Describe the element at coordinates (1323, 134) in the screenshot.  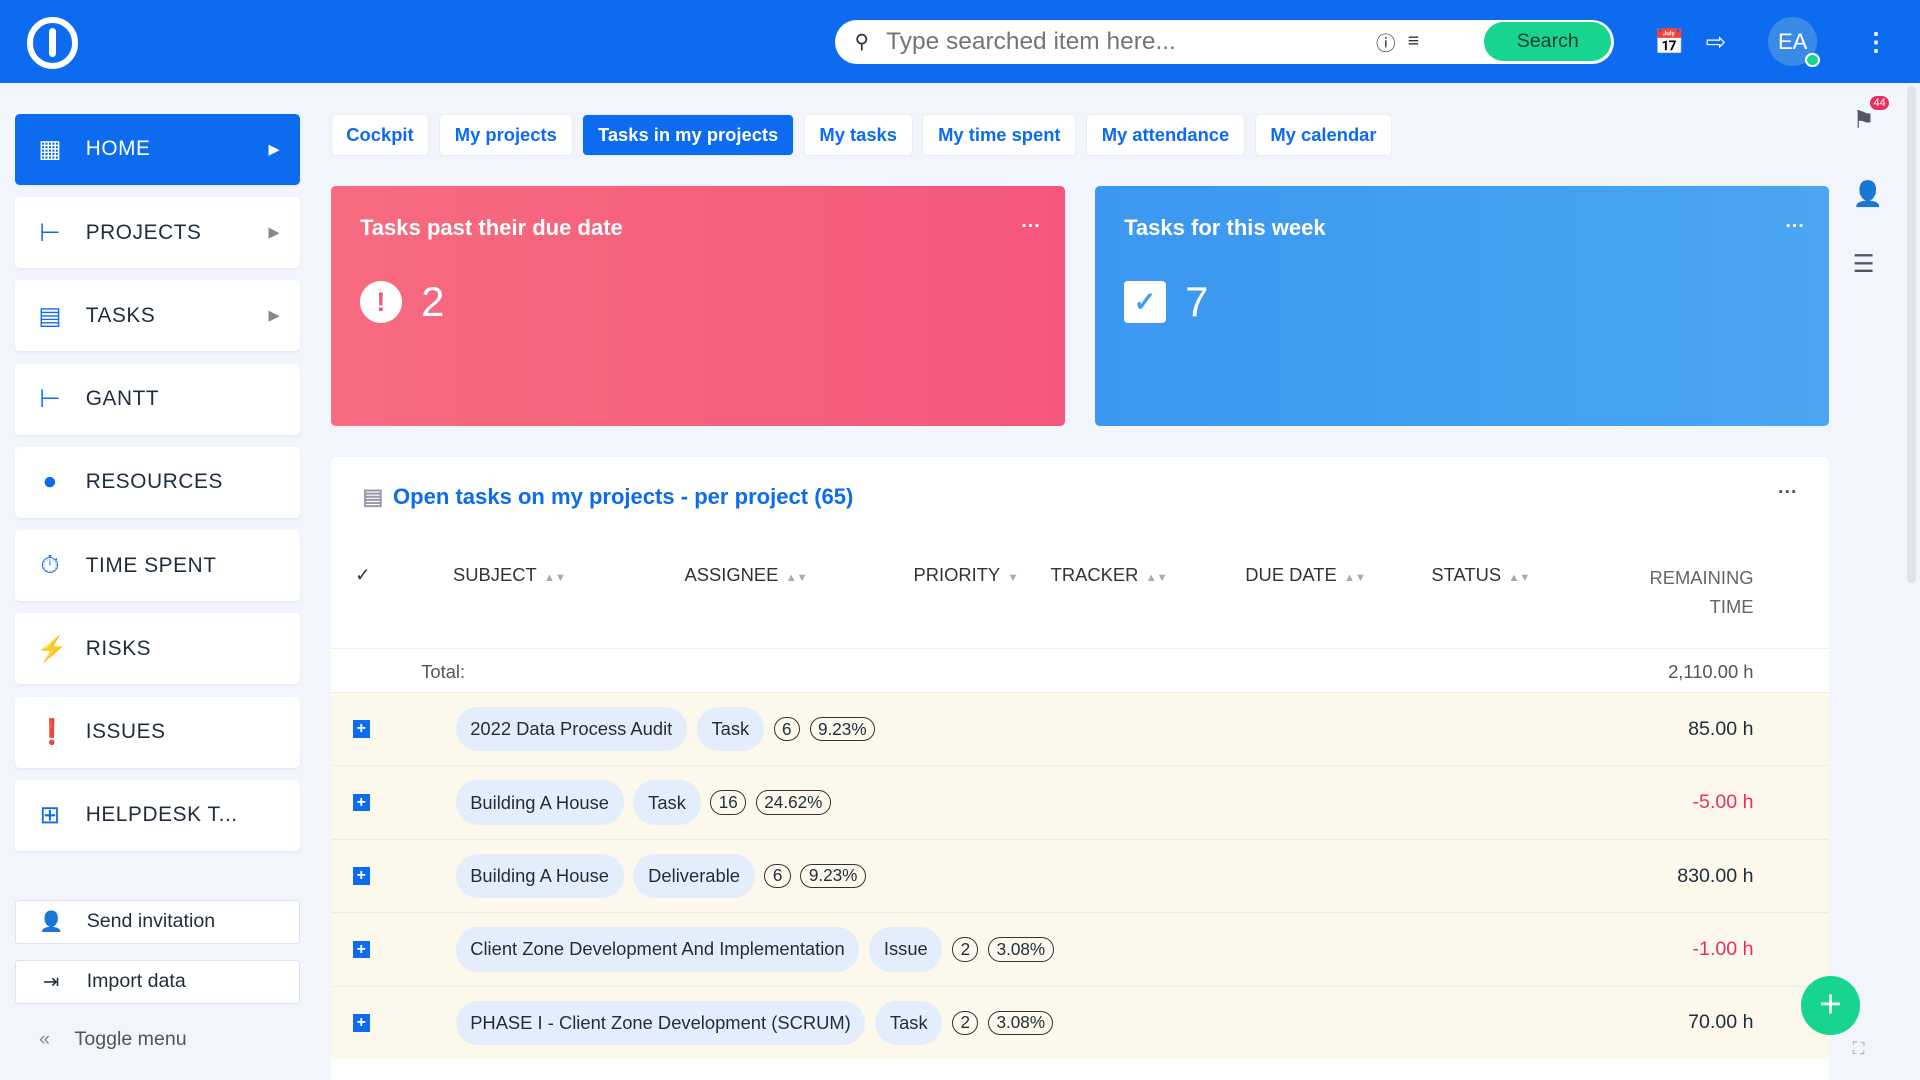
I see `tab-my-calendar: My calendar` at that location.